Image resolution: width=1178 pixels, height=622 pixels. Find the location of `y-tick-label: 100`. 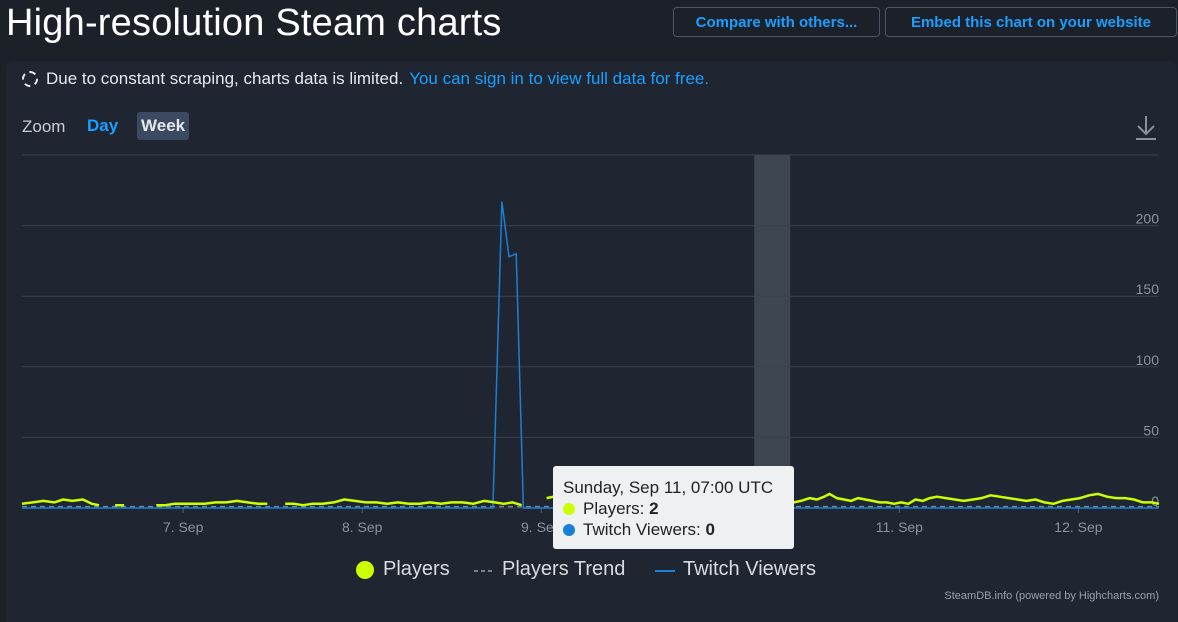

y-tick-label: 100 is located at coordinates (1148, 360).